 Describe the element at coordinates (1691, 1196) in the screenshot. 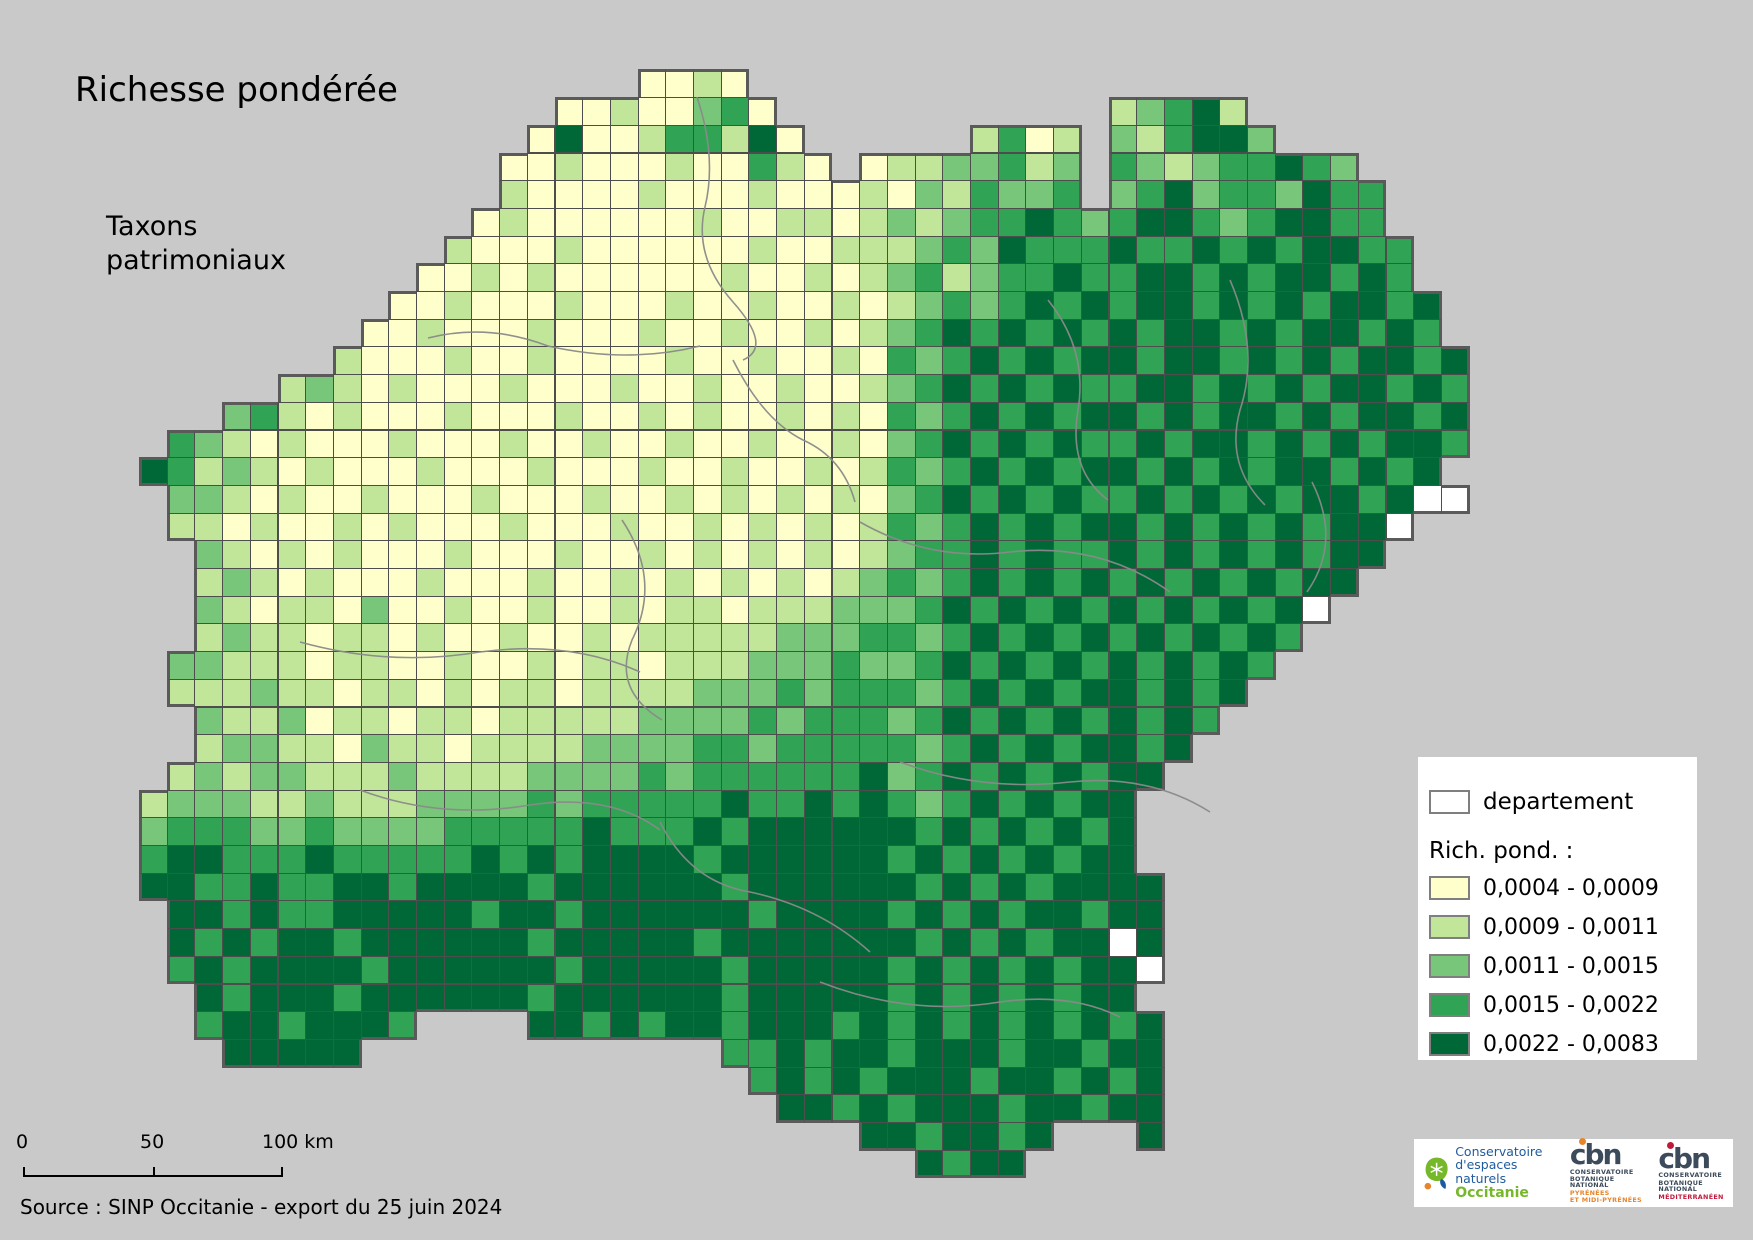

I see `cbn-med-line3: MÉDITERRANÉEN` at that location.